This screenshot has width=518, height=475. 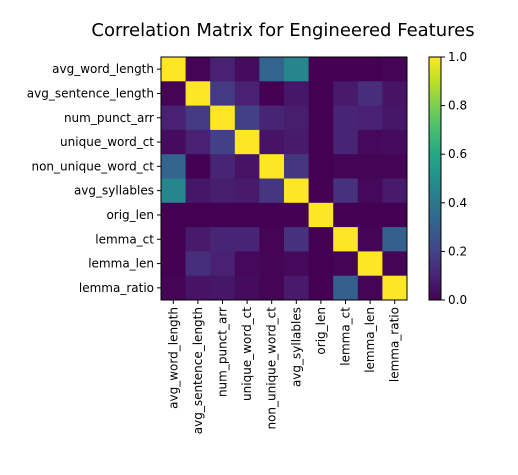 What do you see at coordinates (457, 251) in the screenshot?
I see `colorbar-tick-label: 0.2` at bounding box center [457, 251].